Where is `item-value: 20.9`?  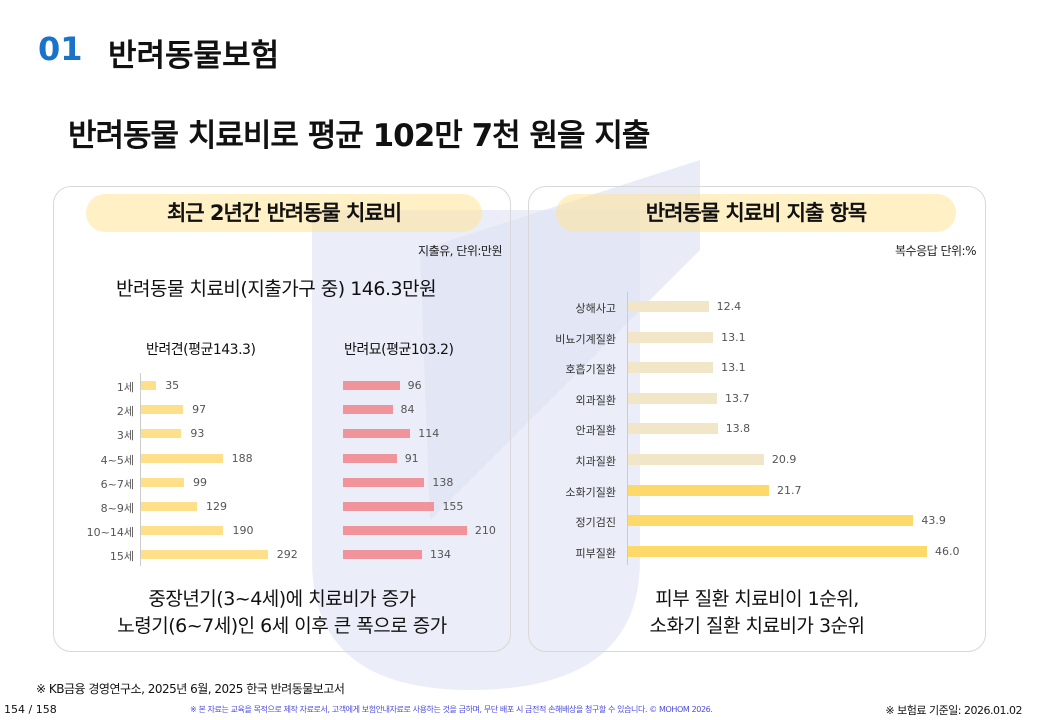 item-value: 20.9 is located at coordinates (784, 459).